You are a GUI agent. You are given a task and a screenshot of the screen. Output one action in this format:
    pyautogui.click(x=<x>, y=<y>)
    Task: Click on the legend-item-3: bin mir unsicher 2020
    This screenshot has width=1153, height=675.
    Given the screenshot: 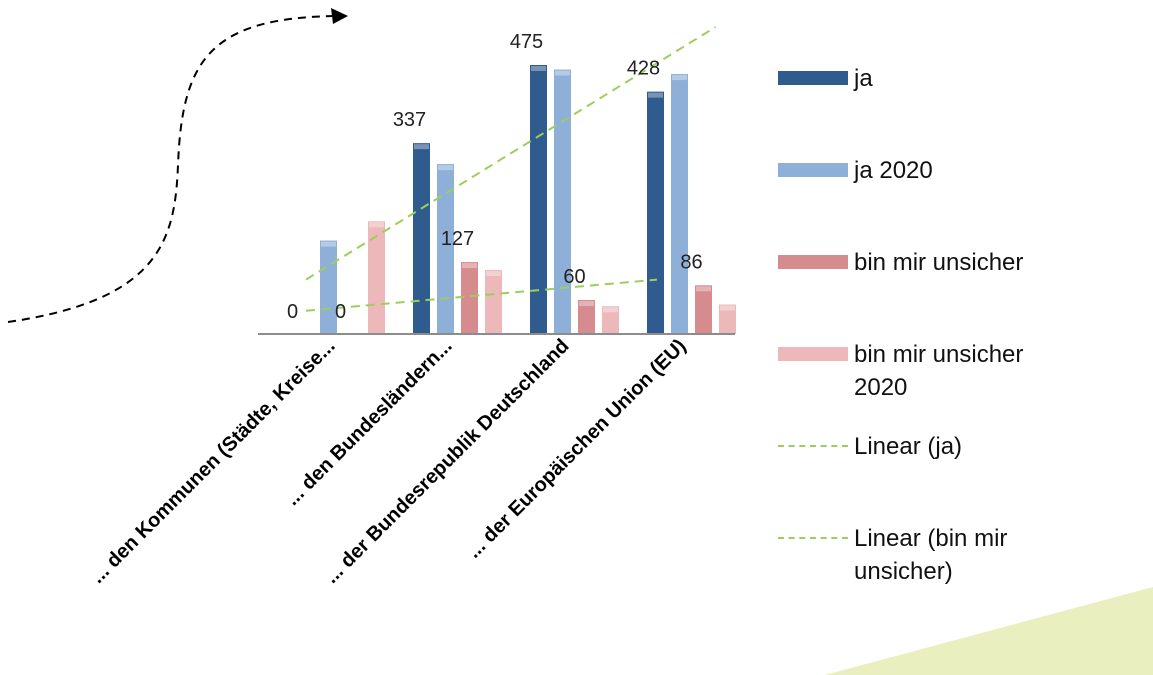 What is the action you would take?
    pyautogui.click(x=921, y=371)
    